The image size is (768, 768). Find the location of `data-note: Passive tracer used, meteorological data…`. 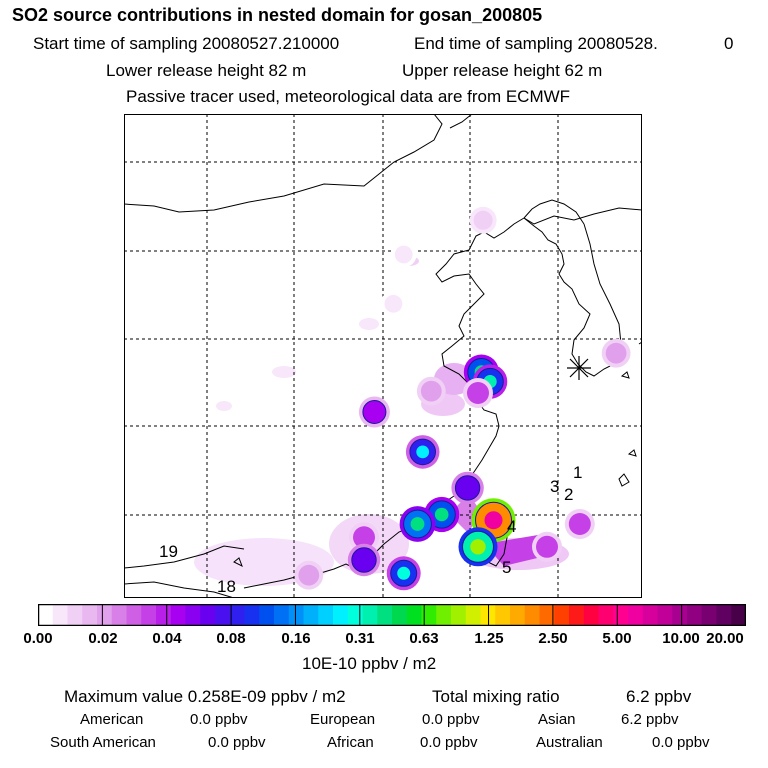

data-note: Passive tracer used, meteorological data… is located at coordinates (348, 96).